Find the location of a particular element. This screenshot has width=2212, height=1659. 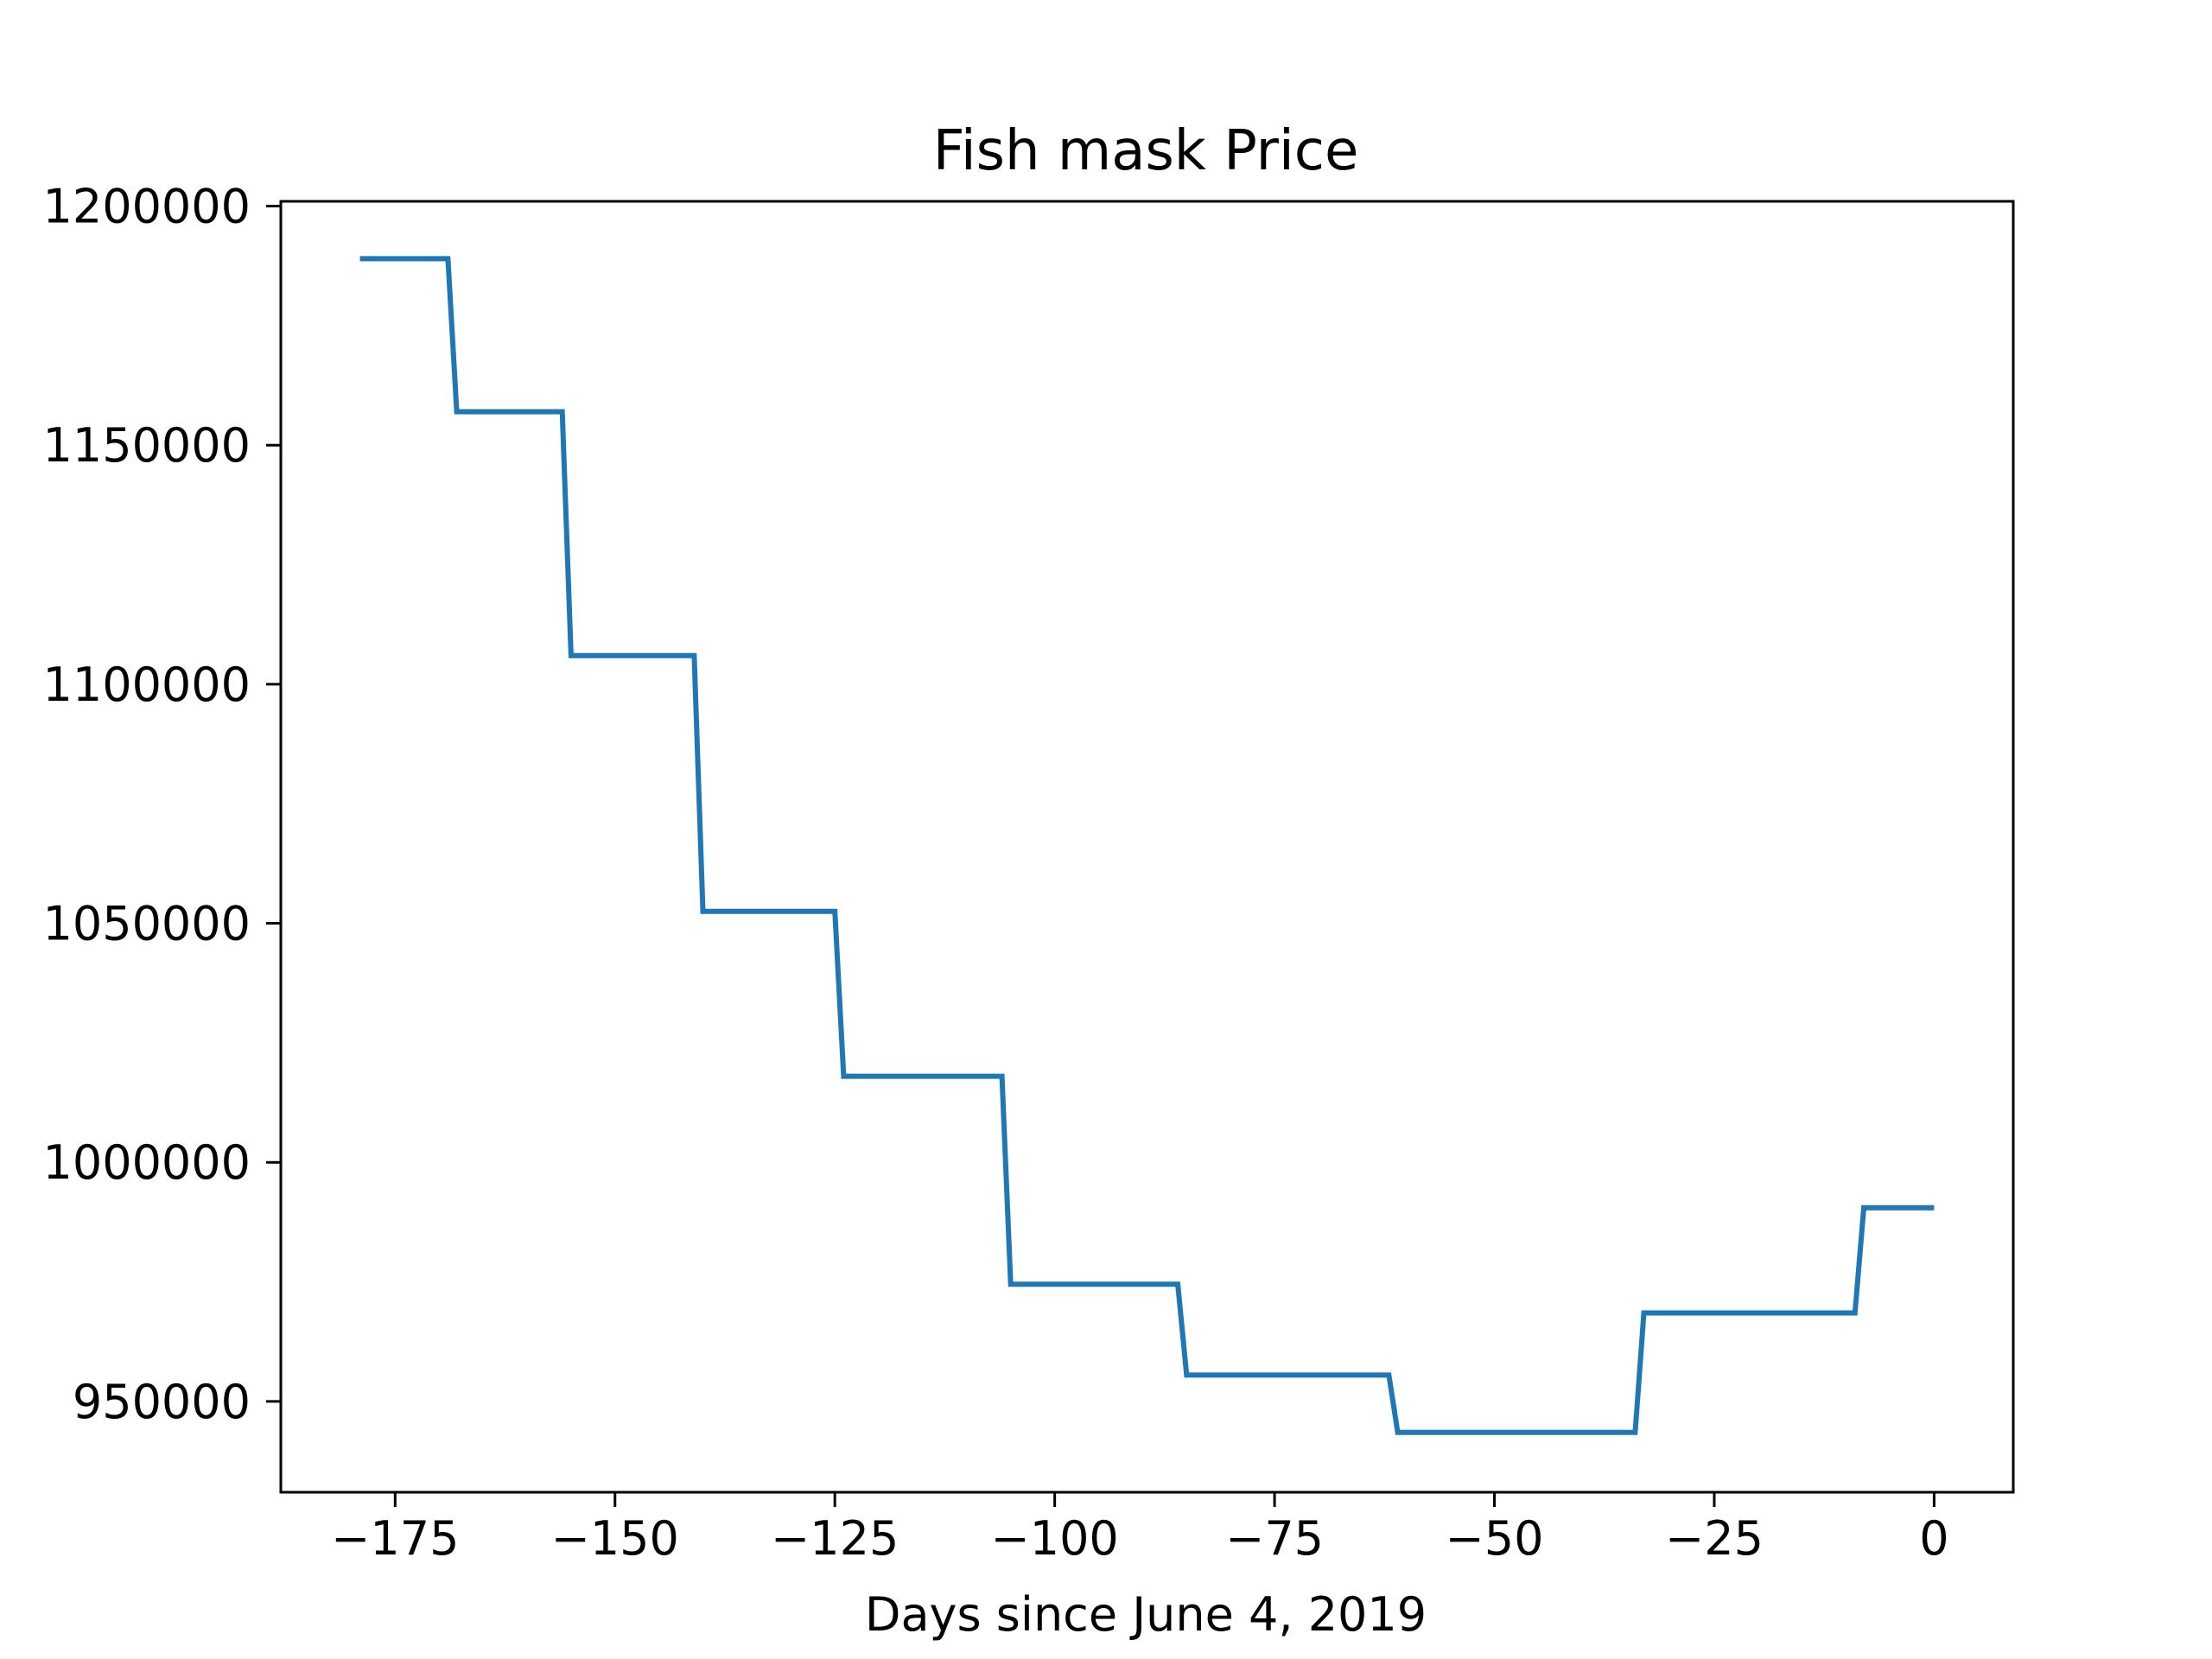

x-tick-label: −125 is located at coordinates (835, 1538).